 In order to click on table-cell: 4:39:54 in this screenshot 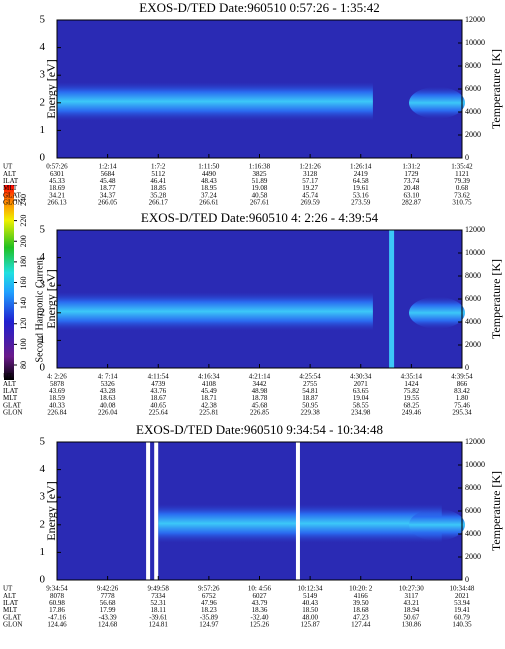, I will do `click(462, 377)`.